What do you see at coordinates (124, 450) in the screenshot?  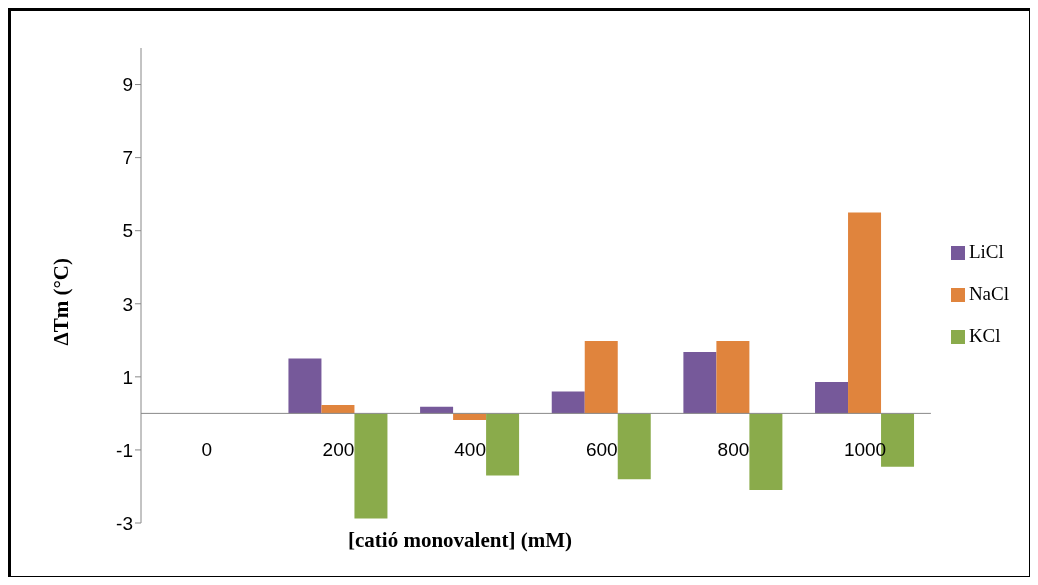 I see `y-tick-label: -1` at bounding box center [124, 450].